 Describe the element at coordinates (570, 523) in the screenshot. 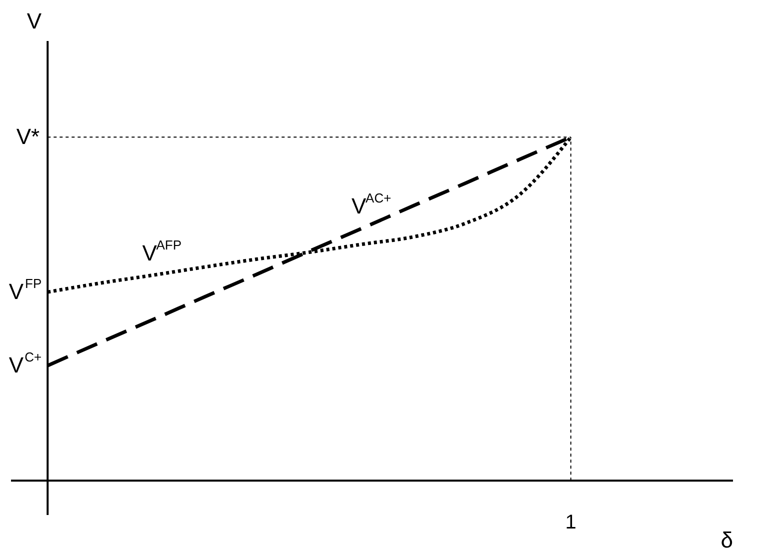

I see `text: 1` at that location.